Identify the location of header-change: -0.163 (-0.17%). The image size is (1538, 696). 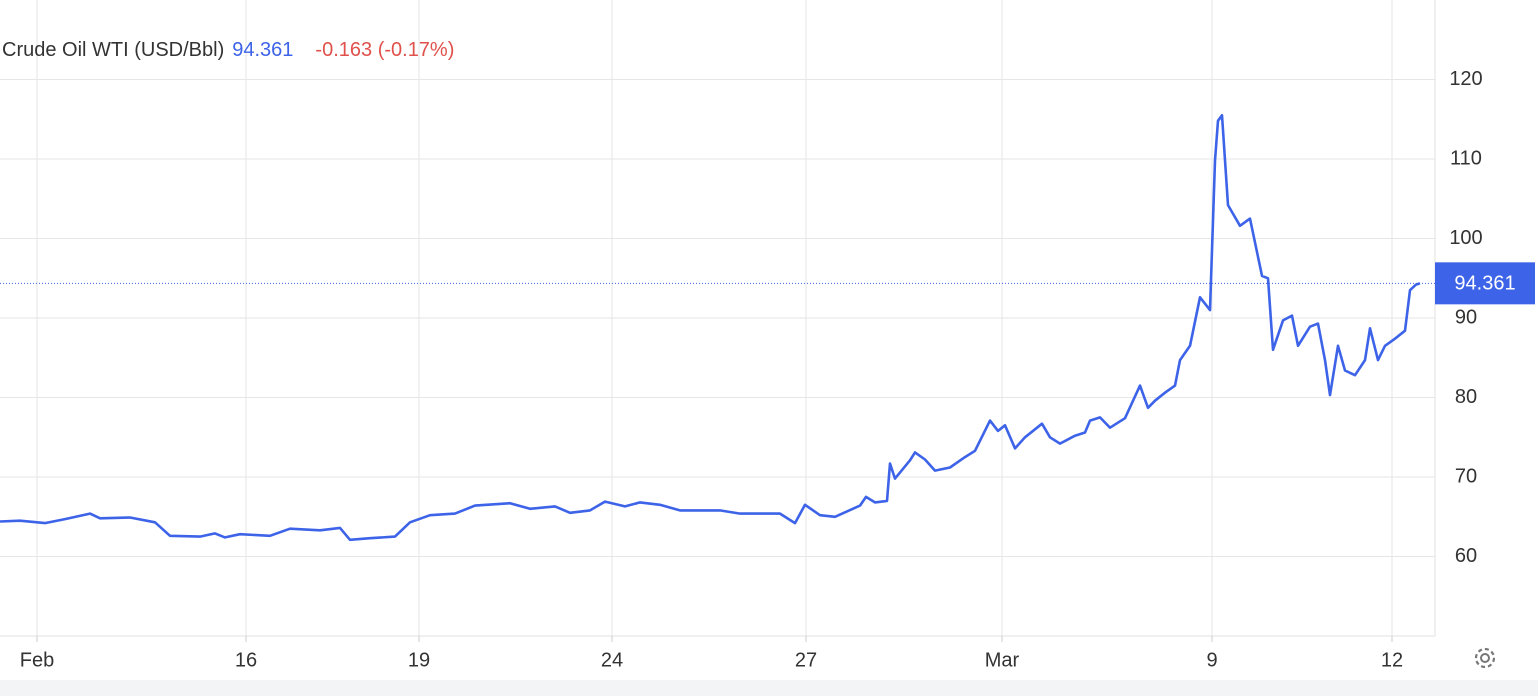
(384, 50).